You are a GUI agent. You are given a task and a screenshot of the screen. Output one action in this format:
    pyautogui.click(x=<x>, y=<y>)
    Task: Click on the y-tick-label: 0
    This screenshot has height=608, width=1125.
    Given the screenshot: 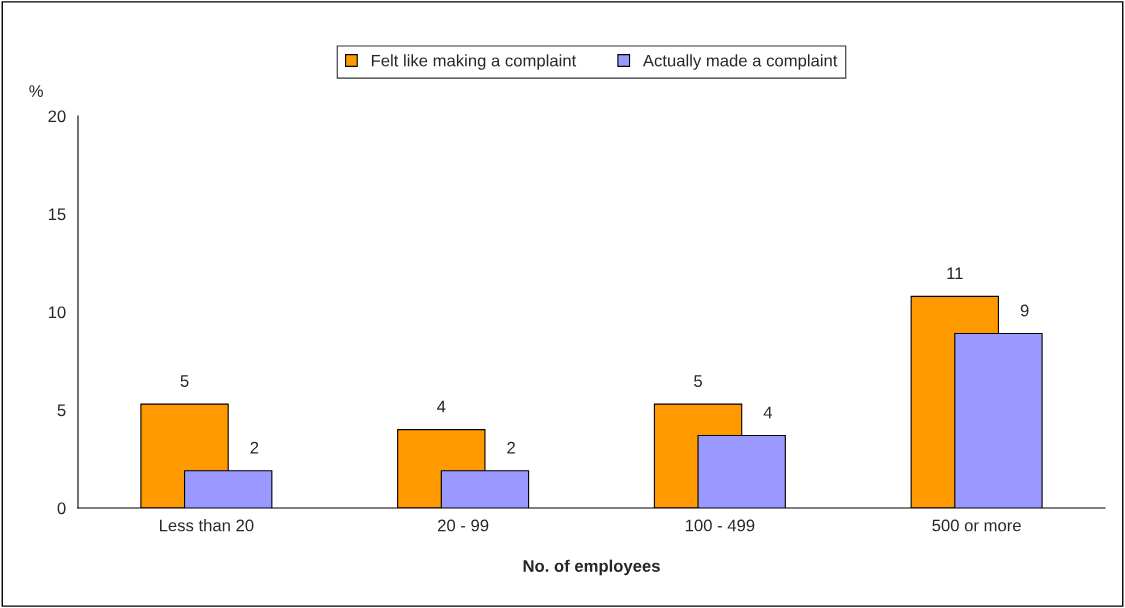 What is the action you would take?
    pyautogui.click(x=61, y=508)
    